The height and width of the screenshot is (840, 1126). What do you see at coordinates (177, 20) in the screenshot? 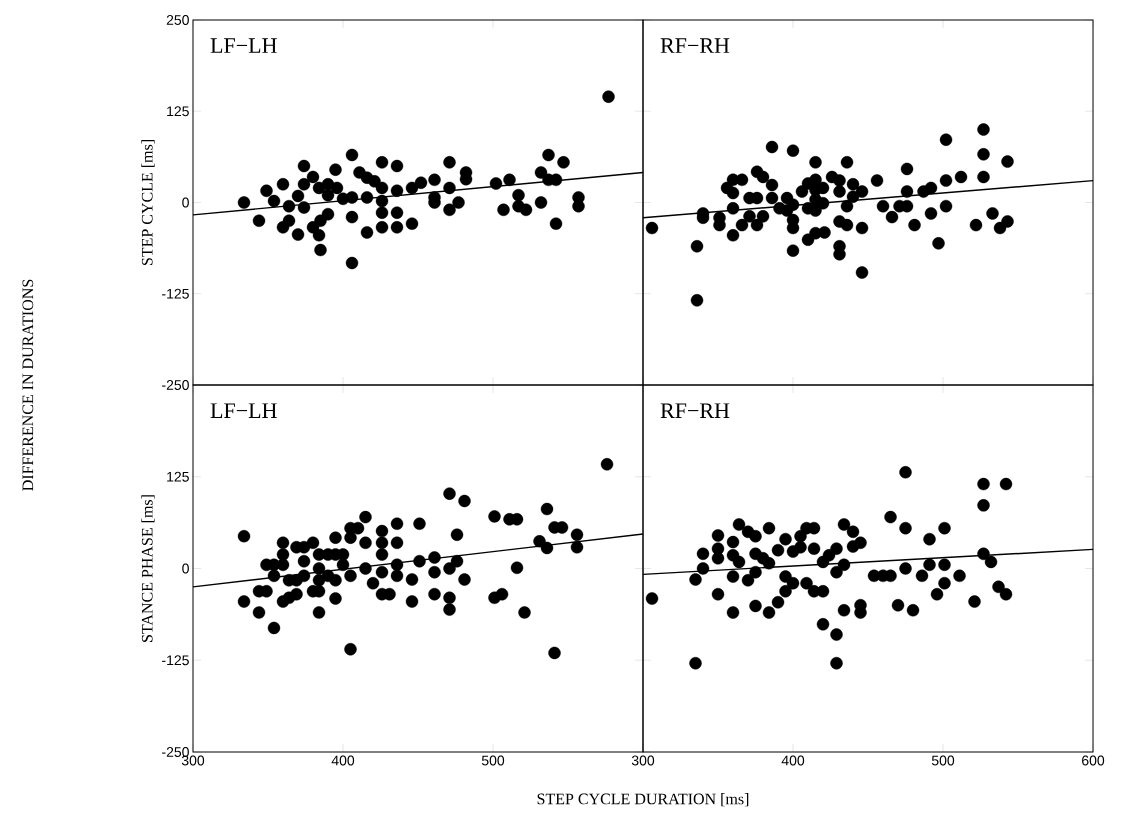
I see `y-tick-label: 250` at bounding box center [177, 20].